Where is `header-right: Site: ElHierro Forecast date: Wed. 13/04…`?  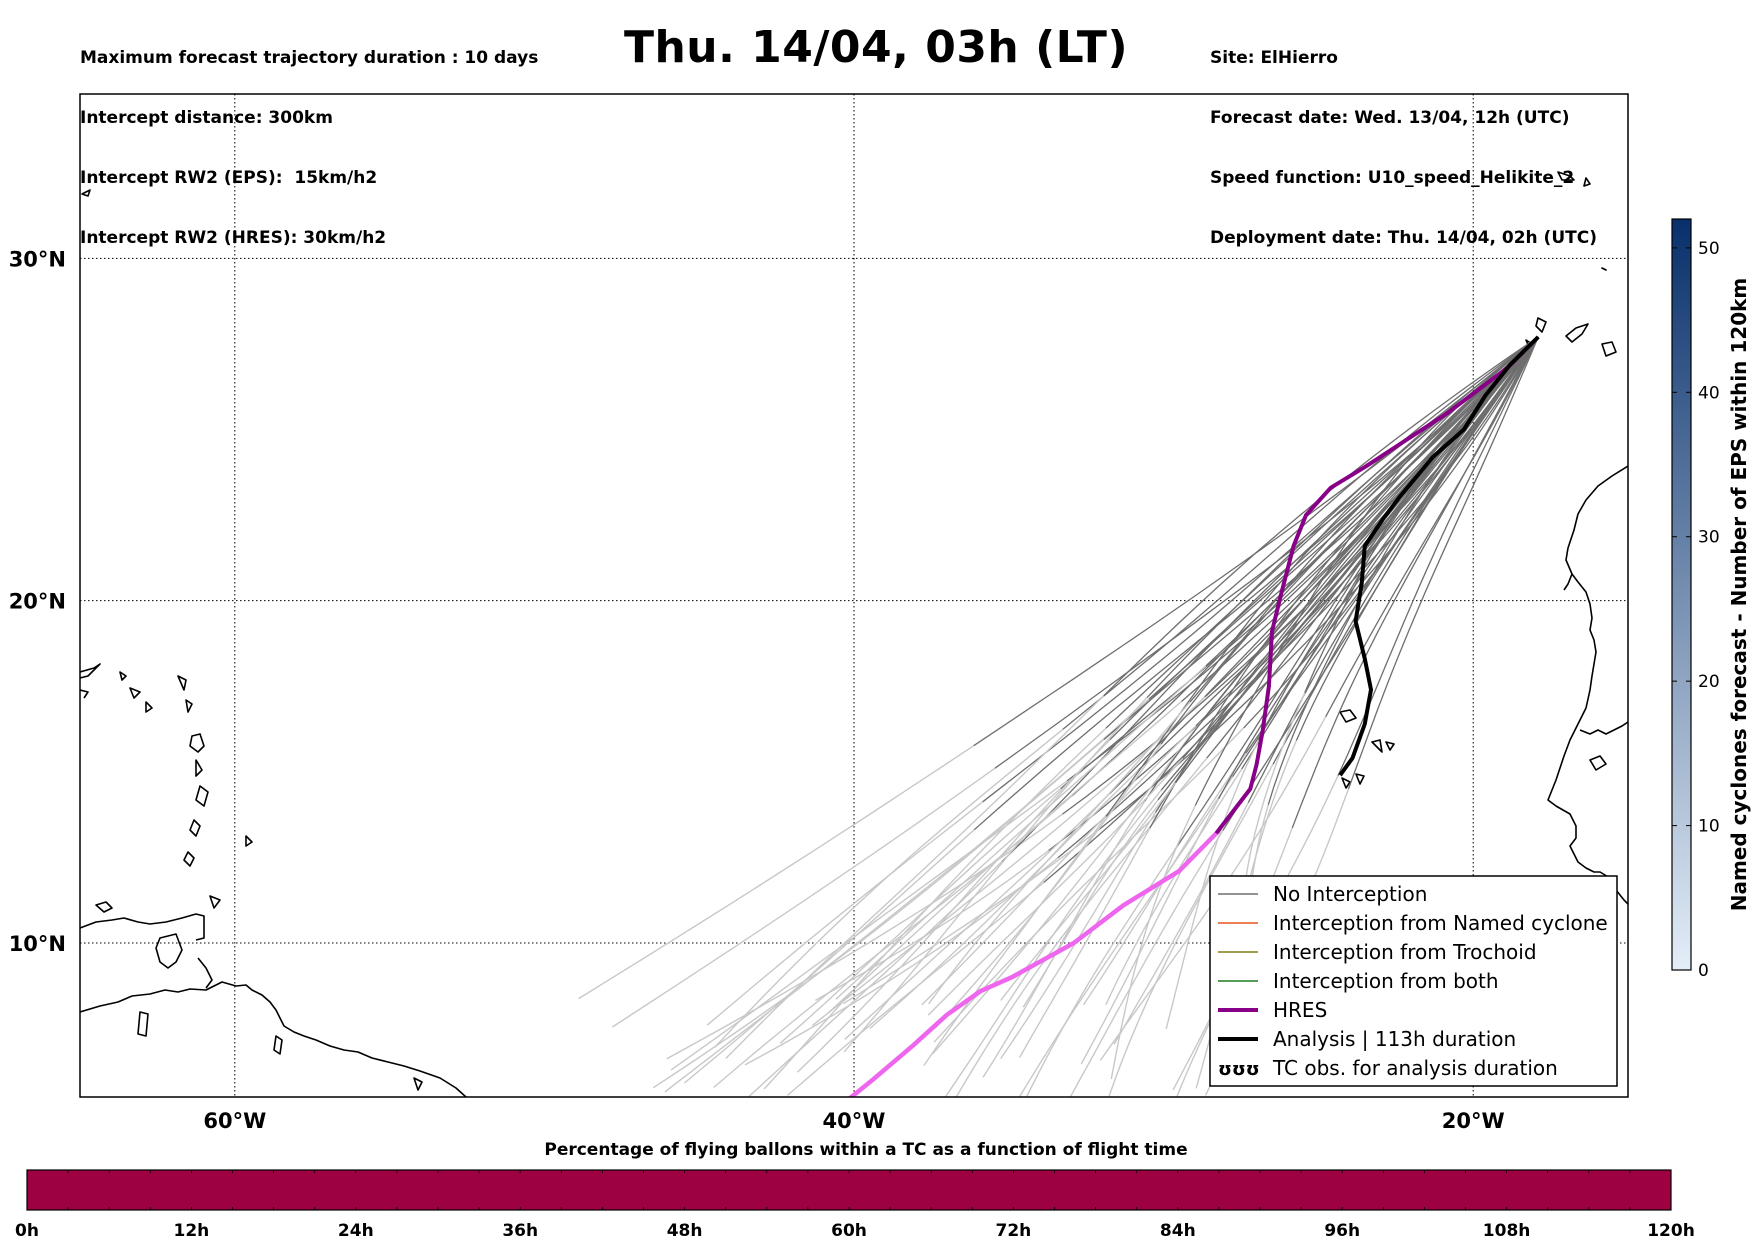 header-right: Site: ElHierro Forecast date: Wed. 13/04… is located at coordinates (1403, 138).